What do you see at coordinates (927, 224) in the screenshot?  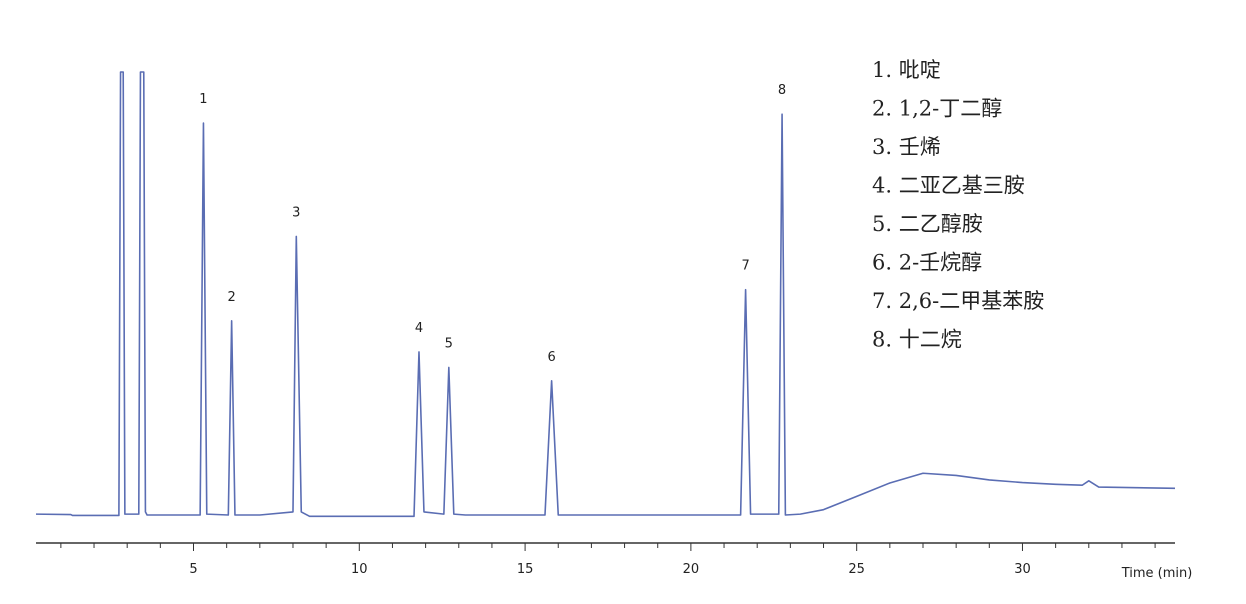 I see `legend-entry: 5. 二乙醇胺` at bounding box center [927, 224].